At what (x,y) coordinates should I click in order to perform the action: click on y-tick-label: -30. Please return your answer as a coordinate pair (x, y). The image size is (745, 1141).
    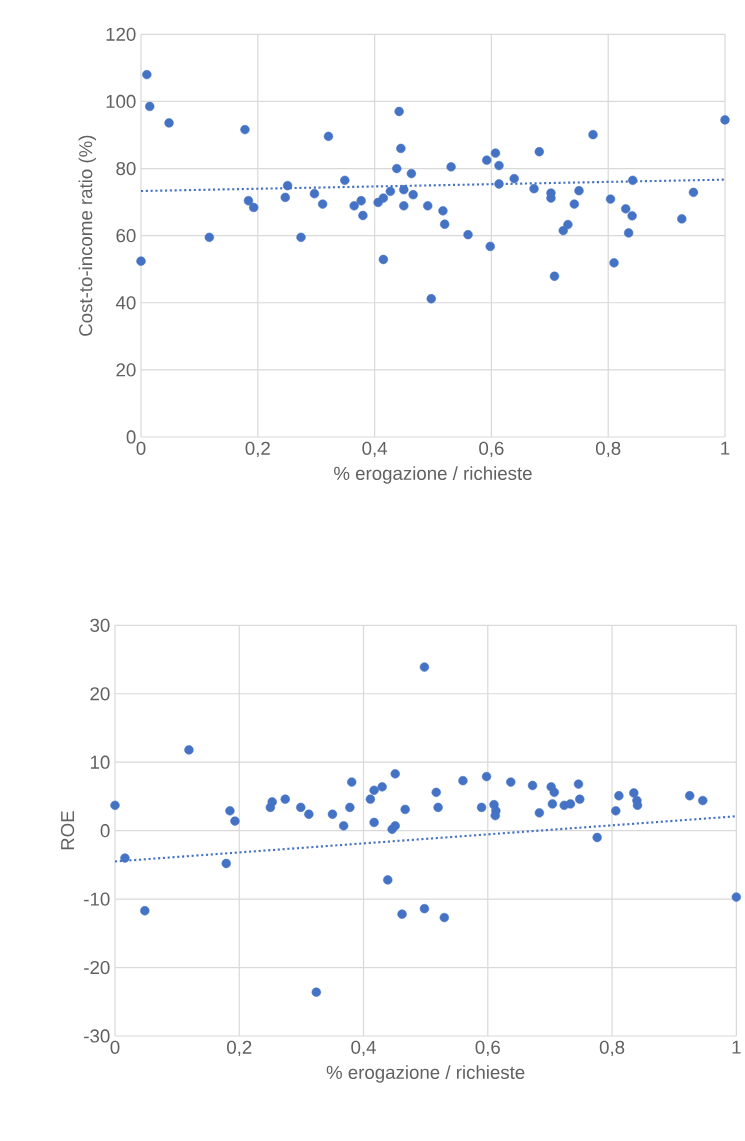
    Looking at the image, I should click on (97, 1036).